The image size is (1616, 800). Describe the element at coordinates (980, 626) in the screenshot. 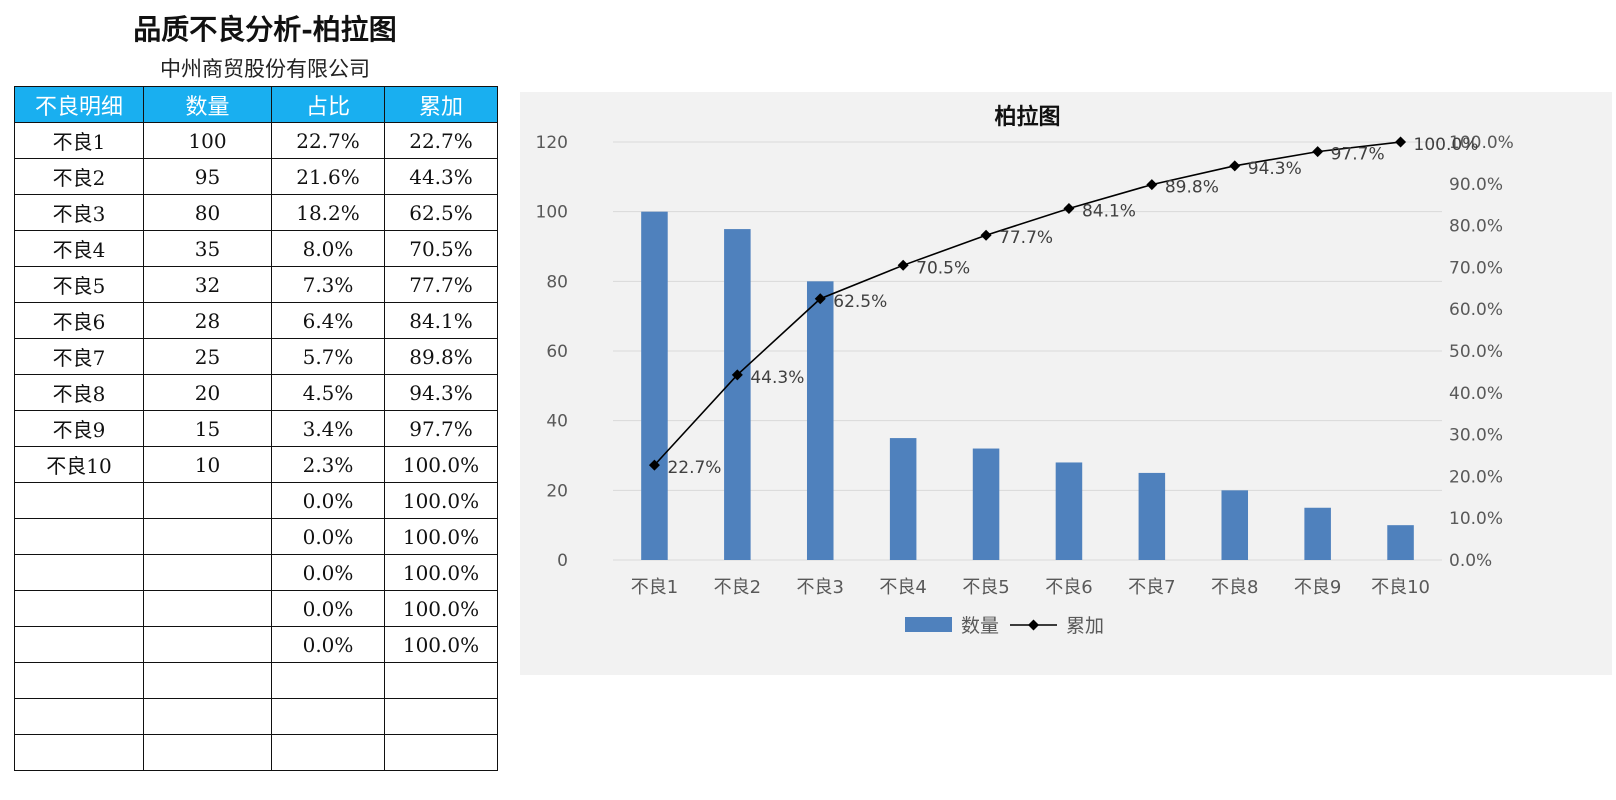

I see `legend-label-quantity: 数量` at that location.